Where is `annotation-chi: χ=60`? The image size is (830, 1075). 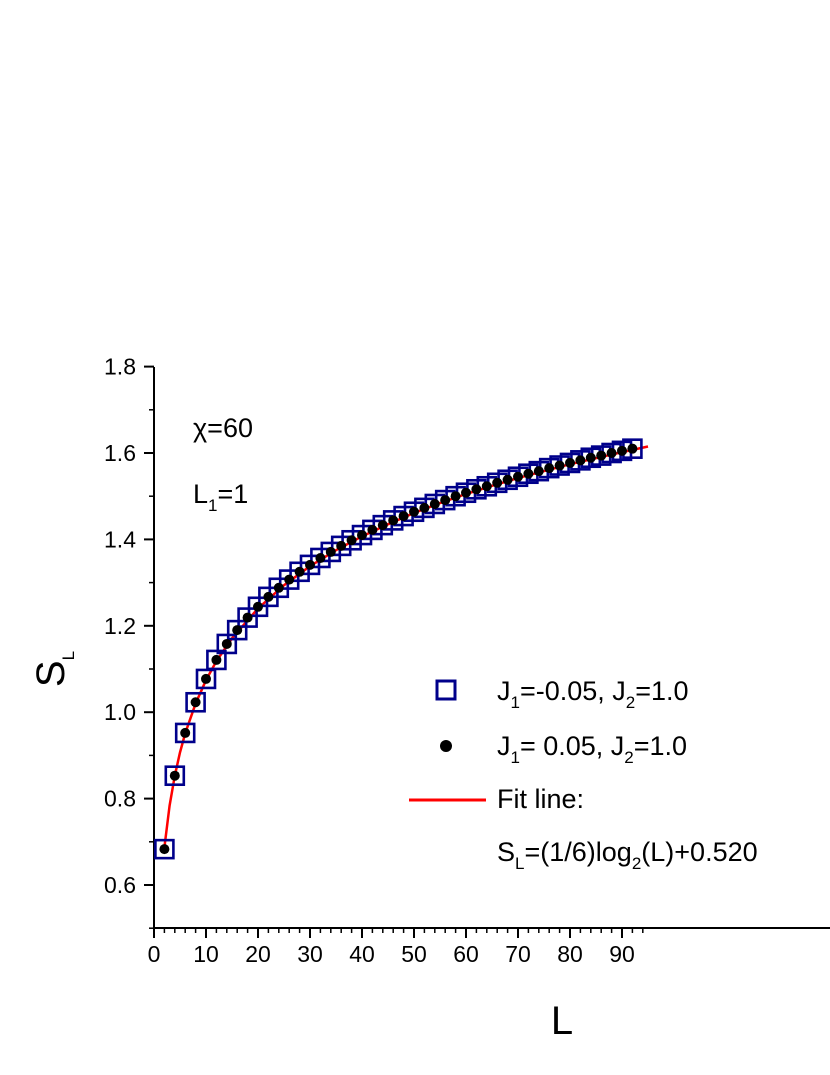
annotation-chi: χ=60 is located at coordinates (223, 428).